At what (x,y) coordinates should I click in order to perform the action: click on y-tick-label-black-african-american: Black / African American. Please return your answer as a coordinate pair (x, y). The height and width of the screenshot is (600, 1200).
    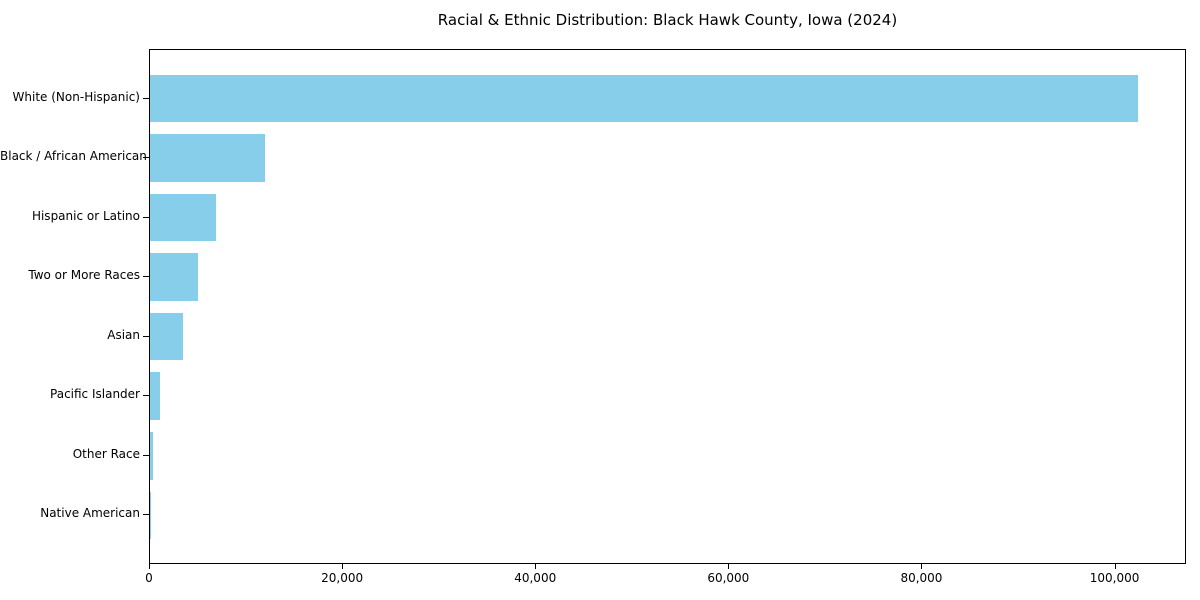
    Looking at the image, I should click on (73, 156).